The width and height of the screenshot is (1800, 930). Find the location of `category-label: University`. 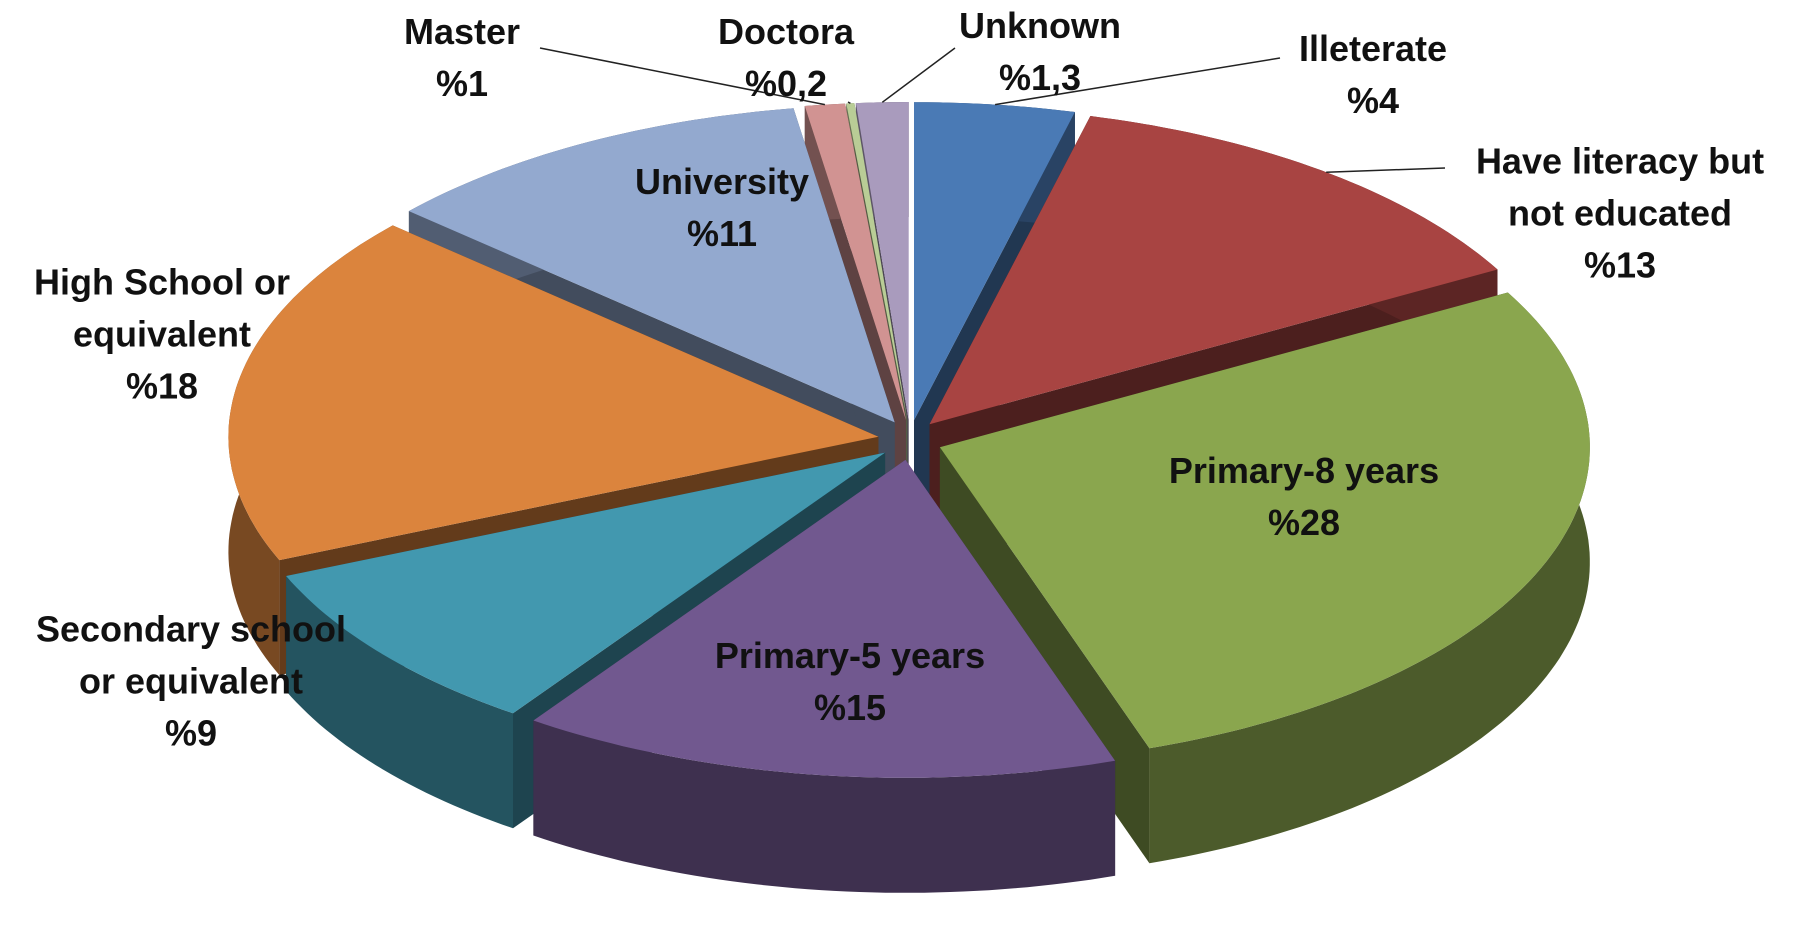

category-label: University is located at coordinates (722, 181).